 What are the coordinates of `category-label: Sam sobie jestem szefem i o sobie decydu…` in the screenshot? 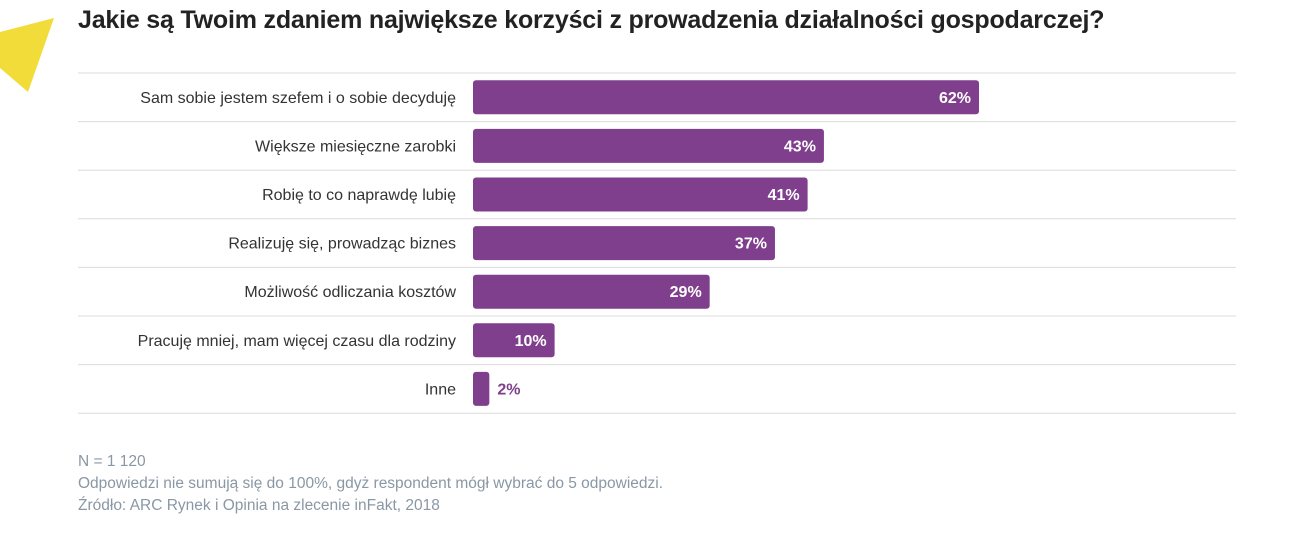 It's located at (298, 98).